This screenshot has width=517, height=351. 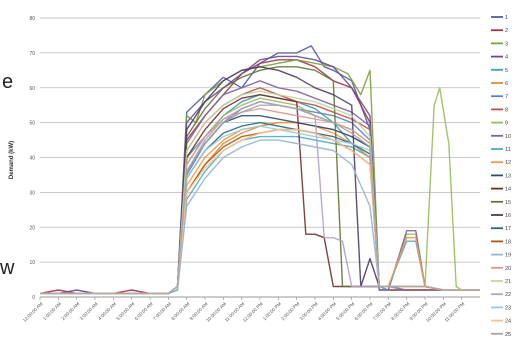 I want to click on x-tick-label: 1:00:00 PM, so click(x=272, y=311).